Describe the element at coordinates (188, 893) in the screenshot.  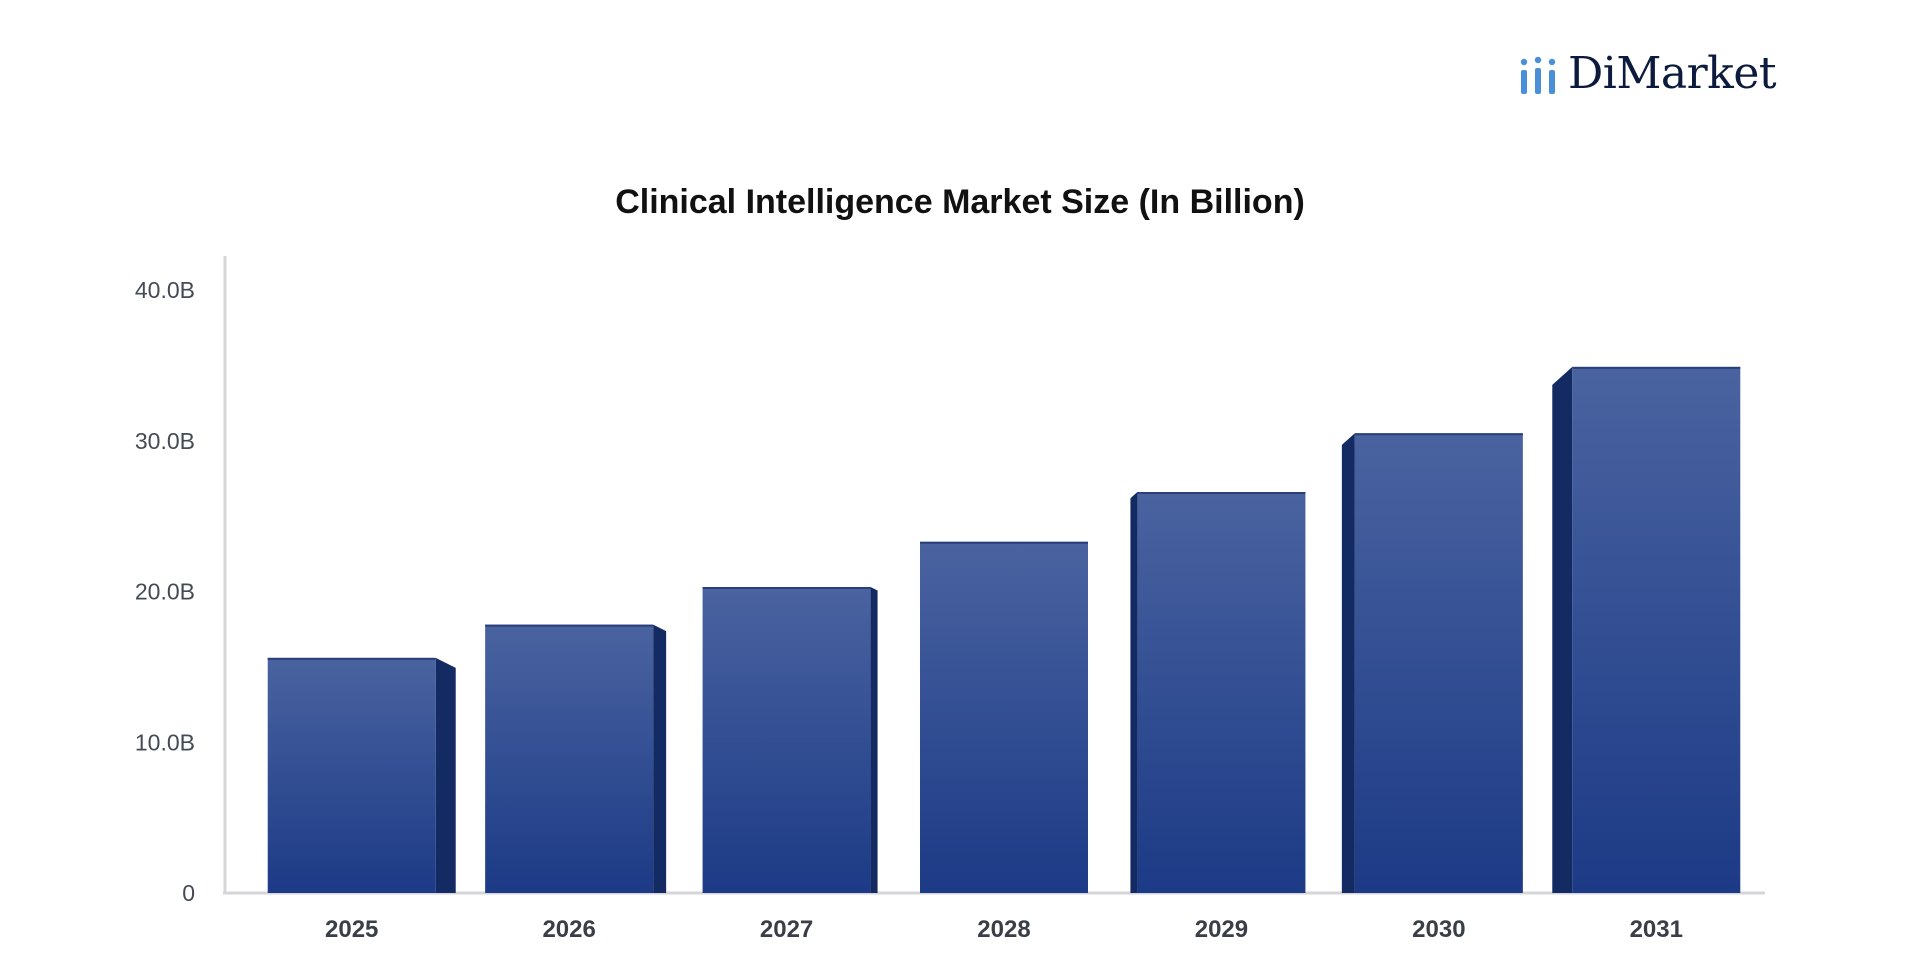
I see `y-tick-label: 0` at that location.